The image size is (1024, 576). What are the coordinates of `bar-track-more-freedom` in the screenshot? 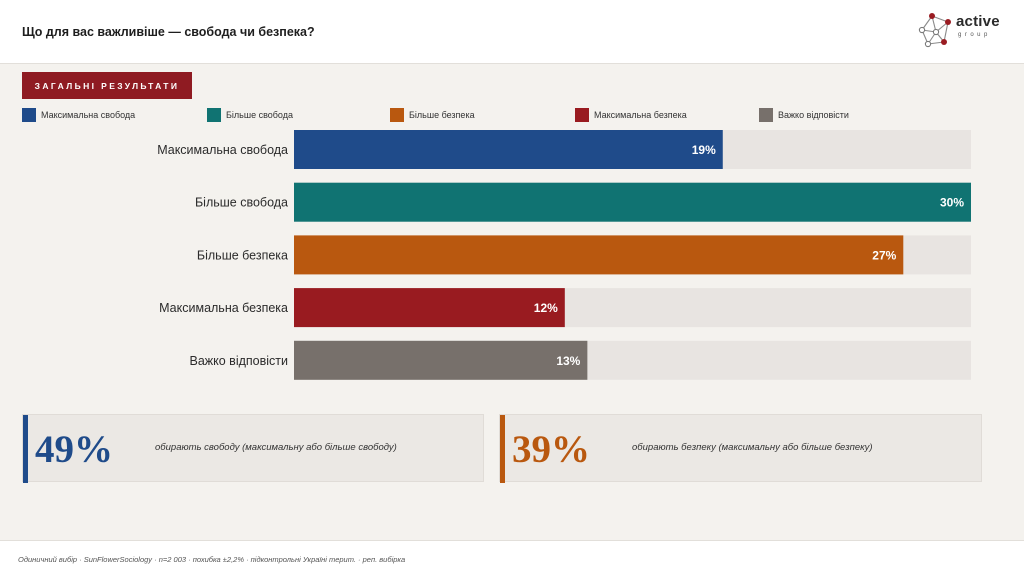 It's located at (632, 202).